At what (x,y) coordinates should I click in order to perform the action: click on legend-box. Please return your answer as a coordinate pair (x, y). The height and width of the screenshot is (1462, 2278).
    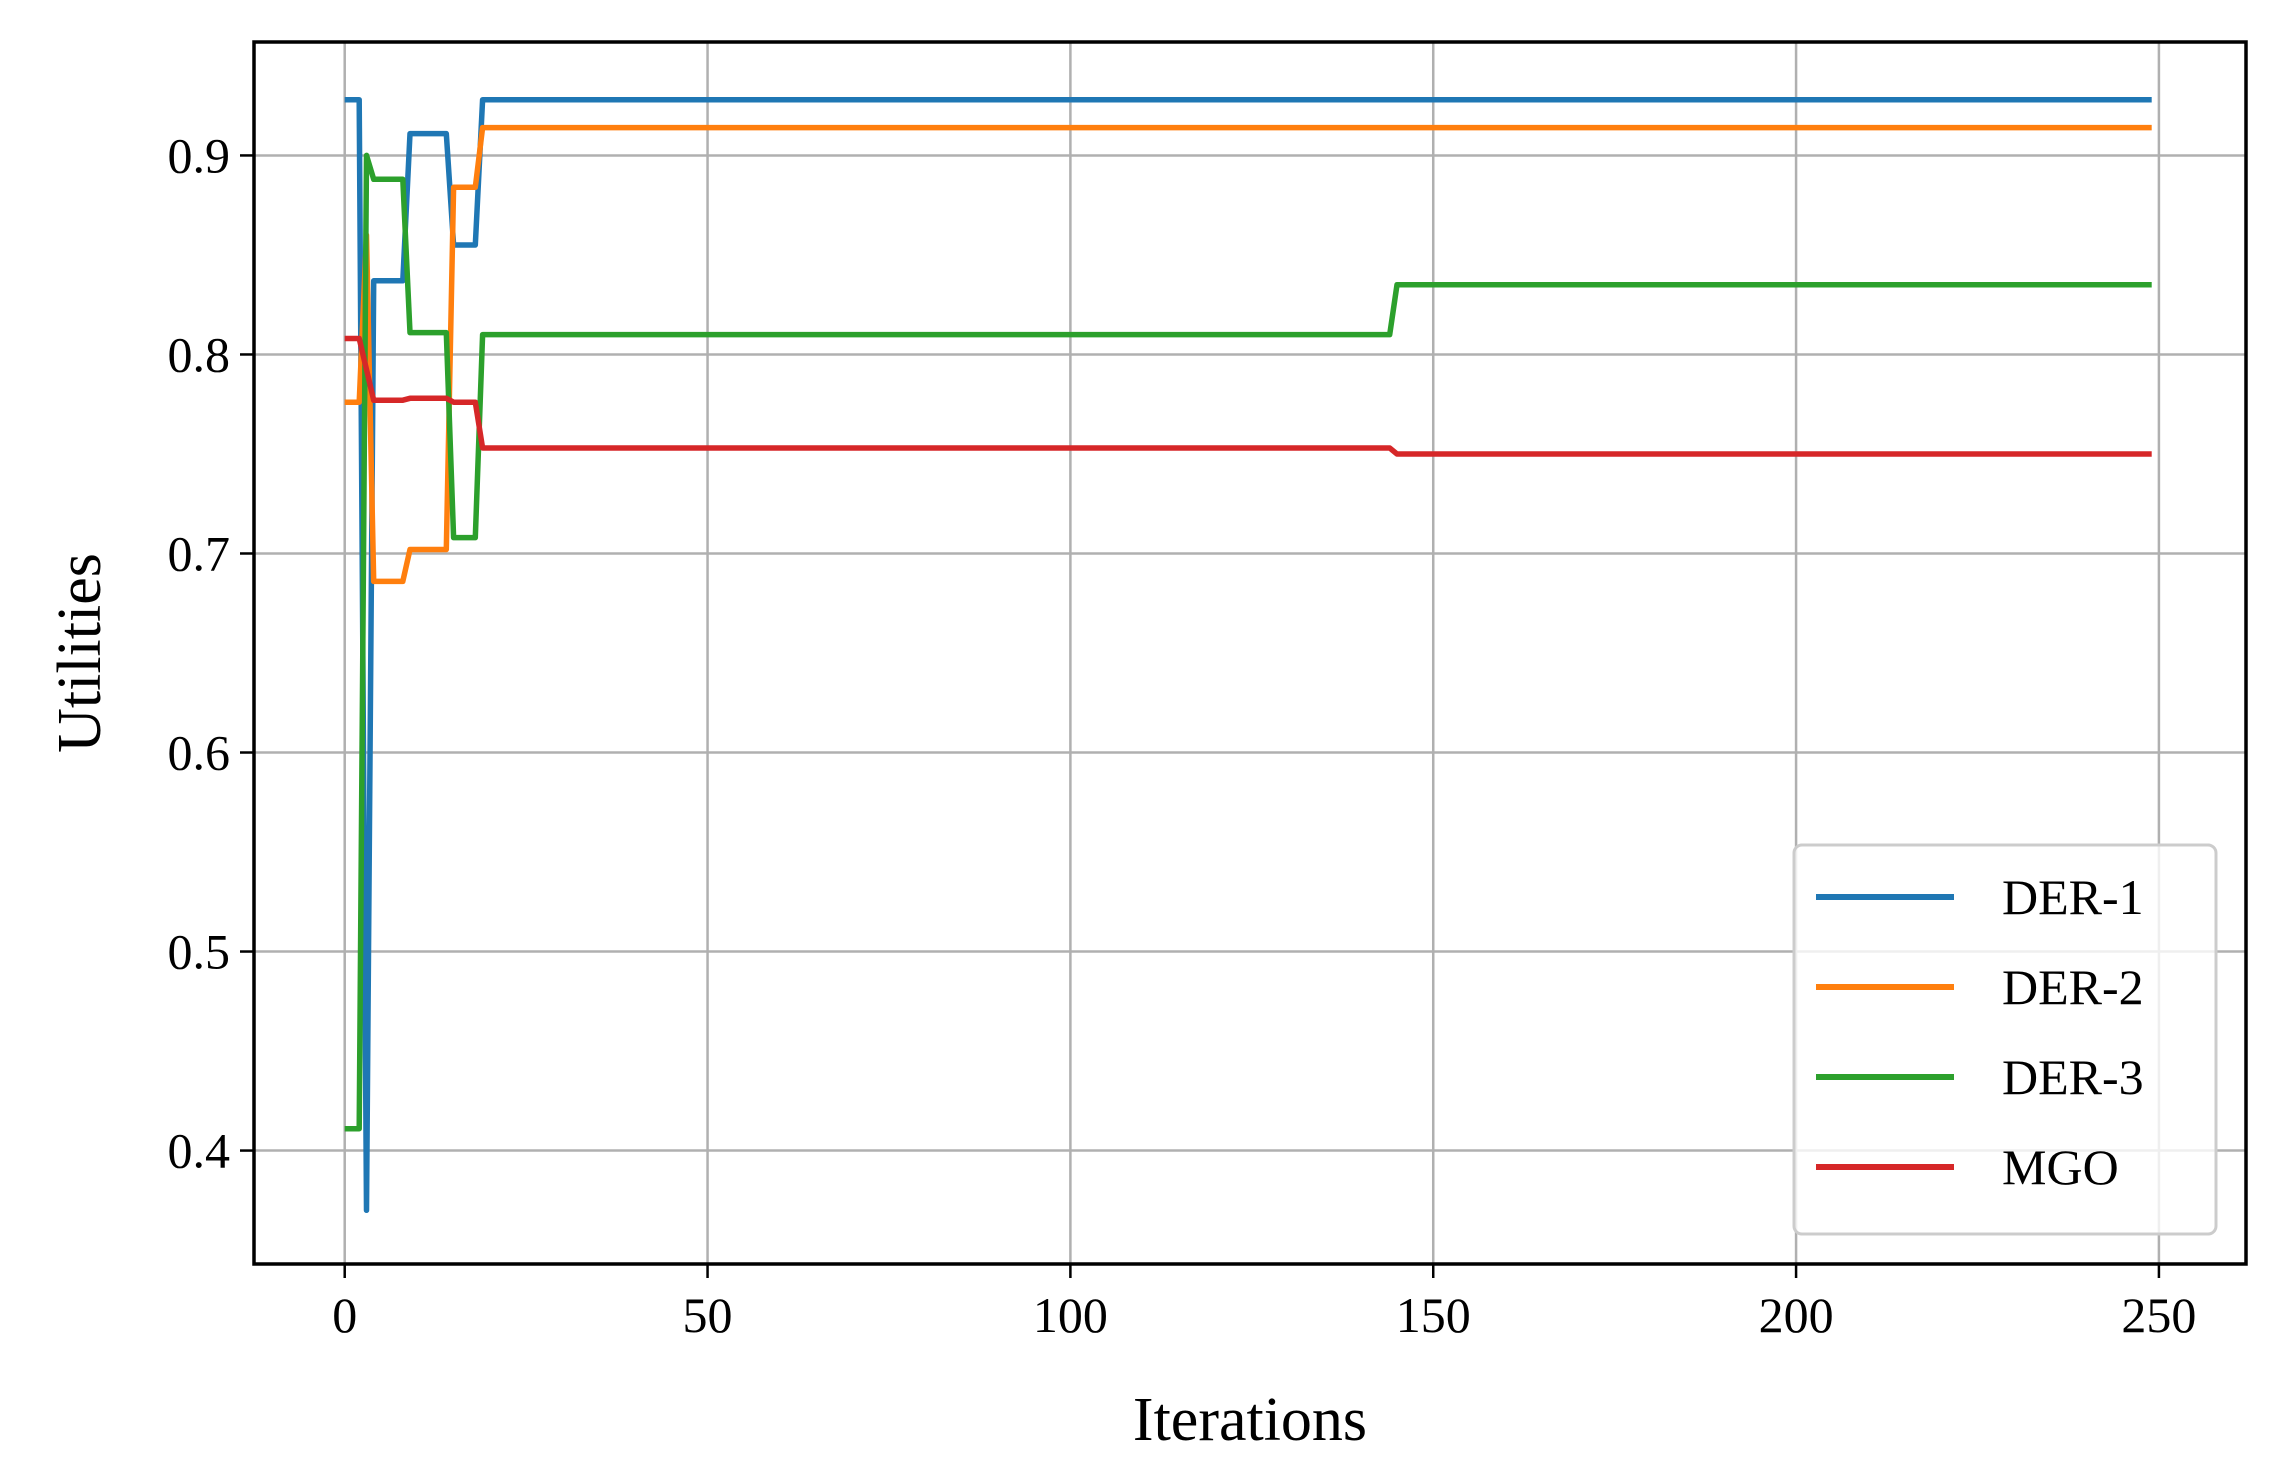
    Looking at the image, I should click on (2005, 1039).